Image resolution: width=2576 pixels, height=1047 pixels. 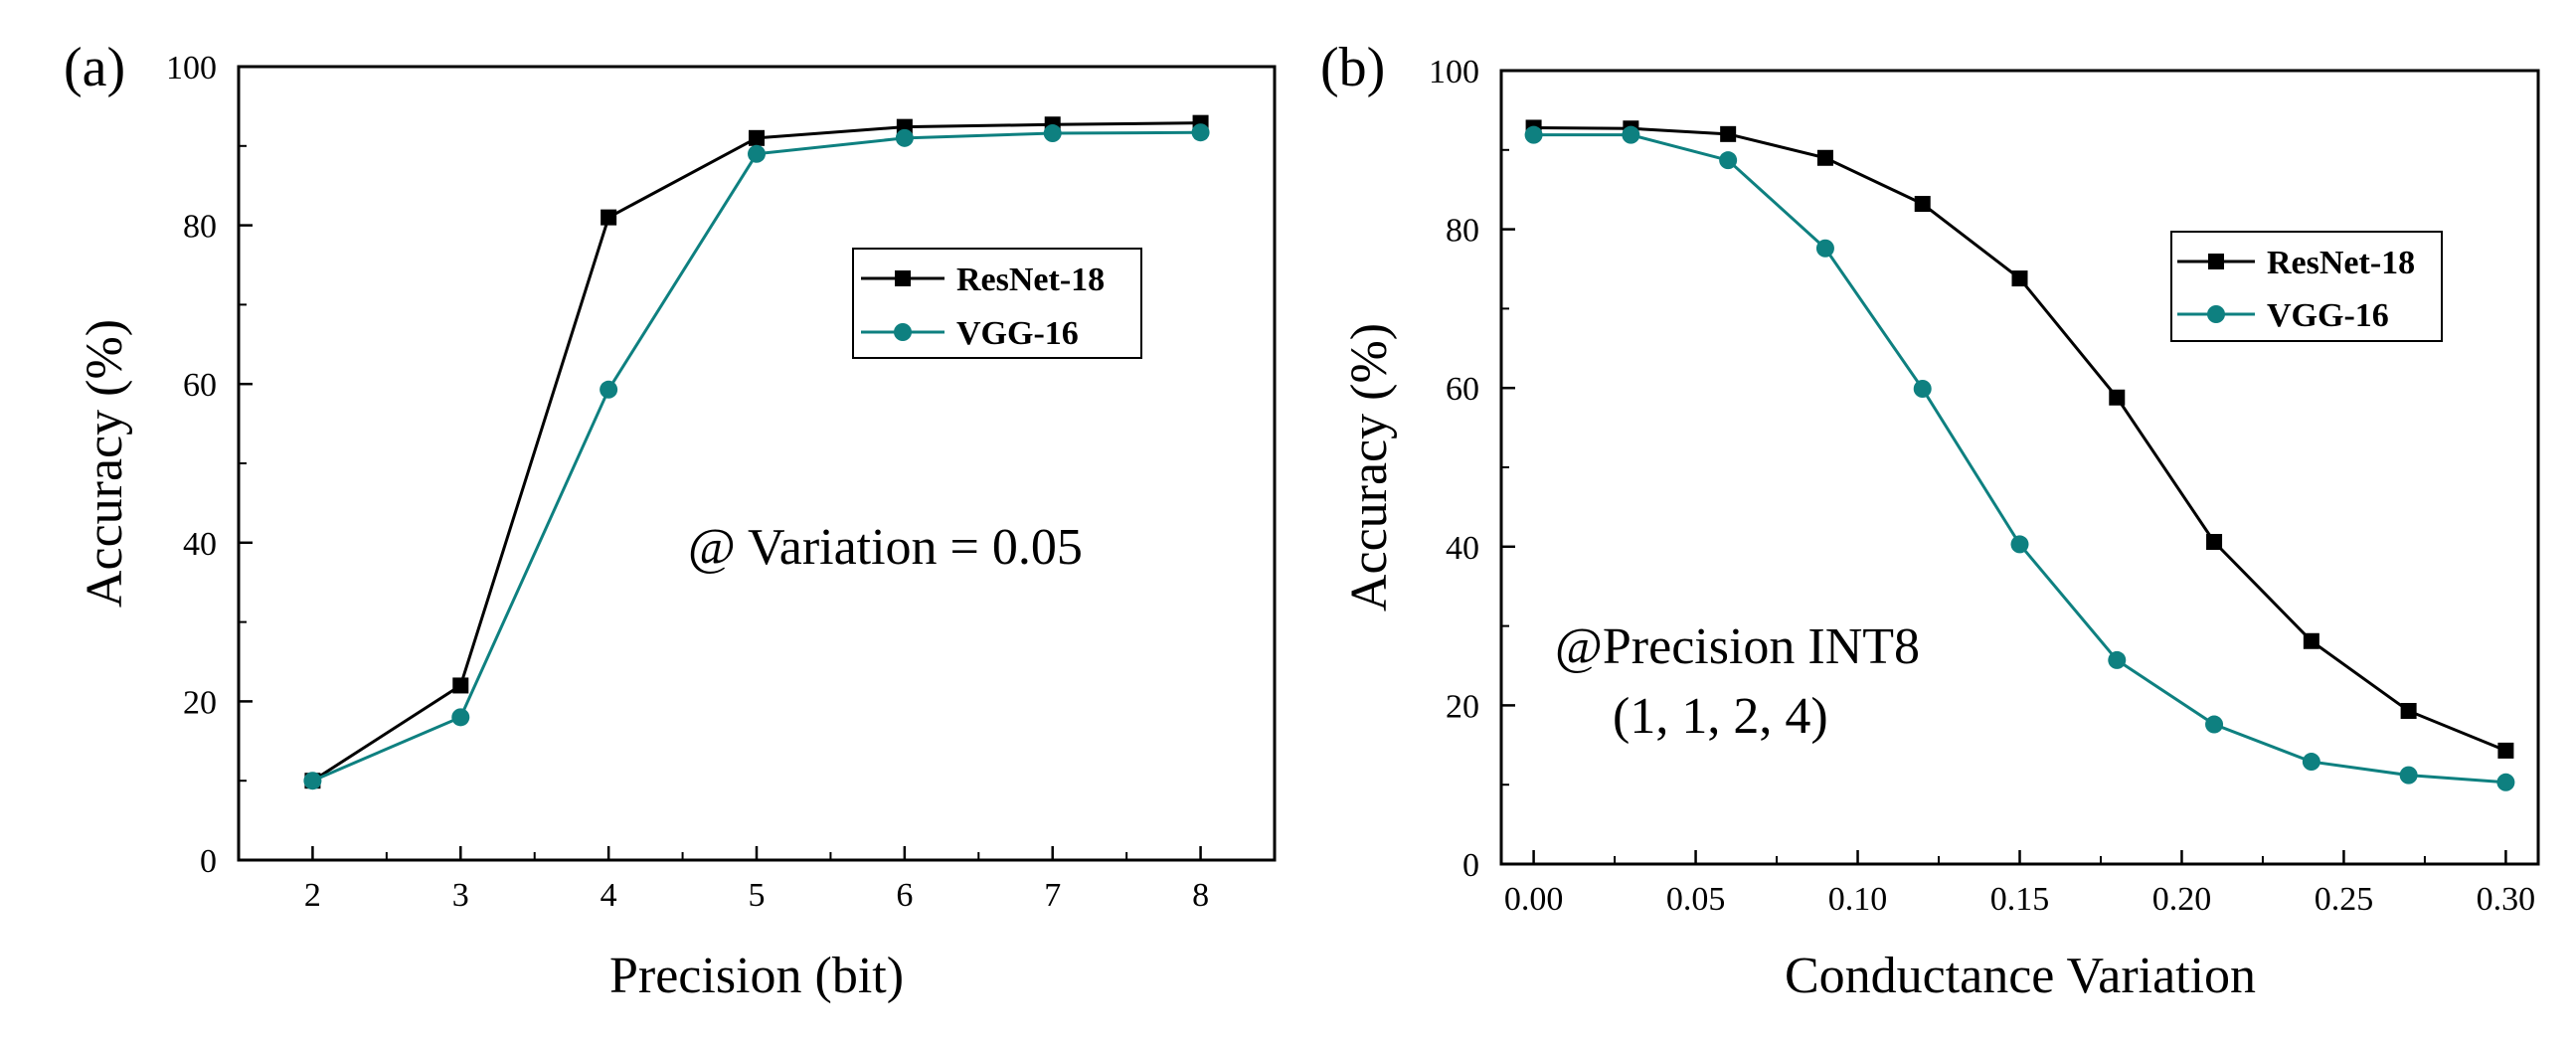 What do you see at coordinates (2020, 899) in the screenshot?
I see `panel-b-x-tick-label: 0.15` at bounding box center [2020, 899].